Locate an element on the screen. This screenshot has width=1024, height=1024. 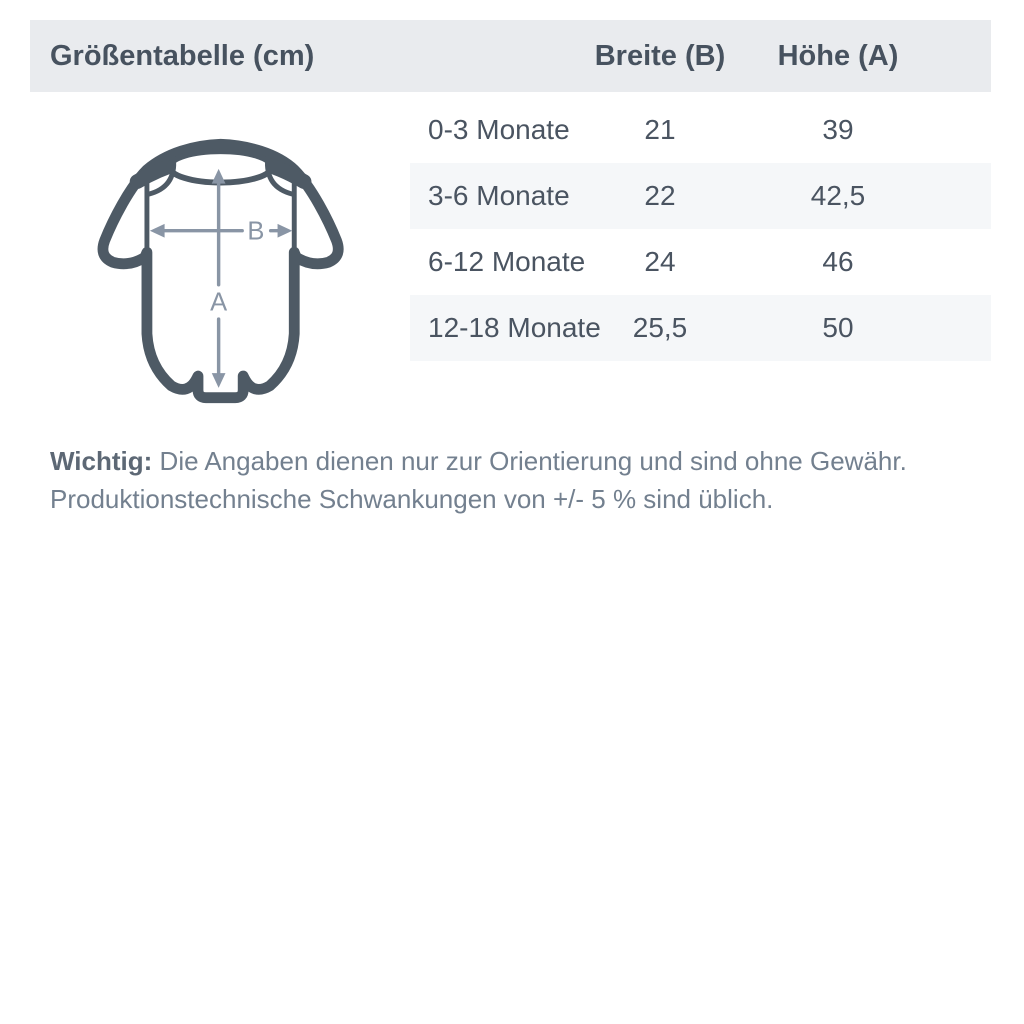
page-title: Größentabelle (cm) is located at coordinates (182, 56).